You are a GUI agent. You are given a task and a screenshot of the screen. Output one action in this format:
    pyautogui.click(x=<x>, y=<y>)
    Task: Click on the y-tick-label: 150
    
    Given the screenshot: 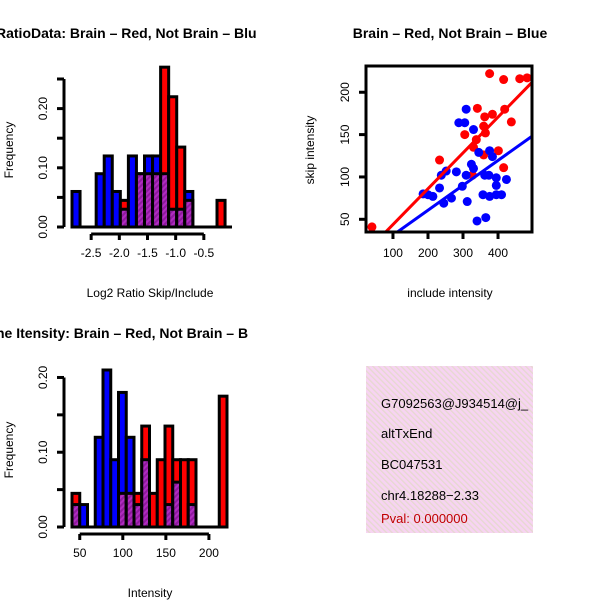 What is the action you would take?
    pyautogui.click(x=345, y=134)
    